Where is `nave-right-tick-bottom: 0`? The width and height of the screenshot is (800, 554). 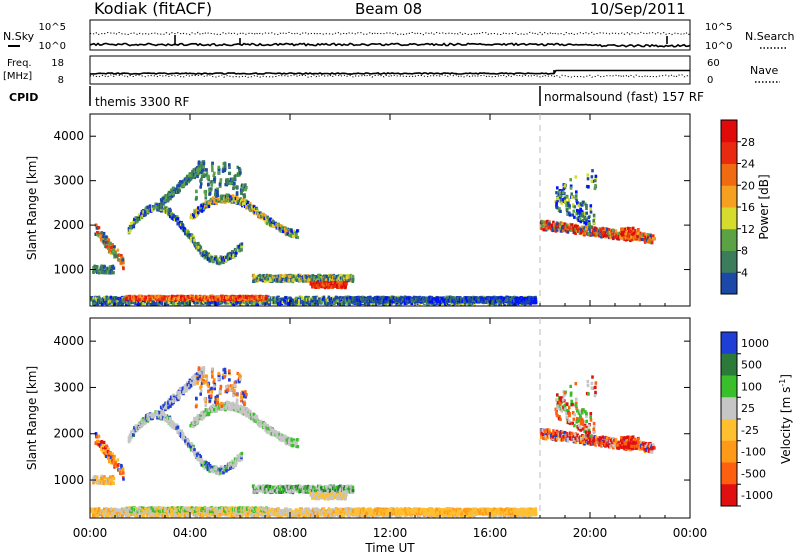
nave-right-tick-bottom: 0 is located at coordinates (710, 80).